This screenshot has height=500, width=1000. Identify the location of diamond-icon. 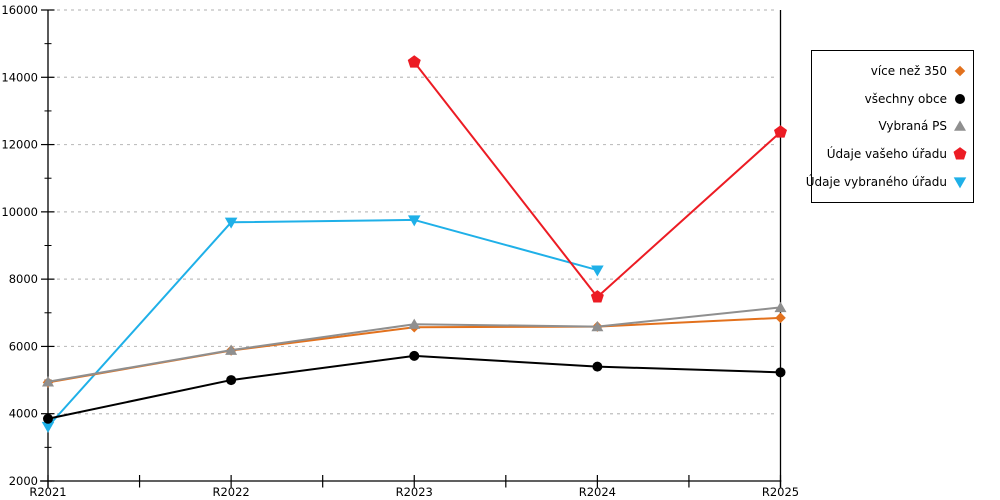
(960, 71).